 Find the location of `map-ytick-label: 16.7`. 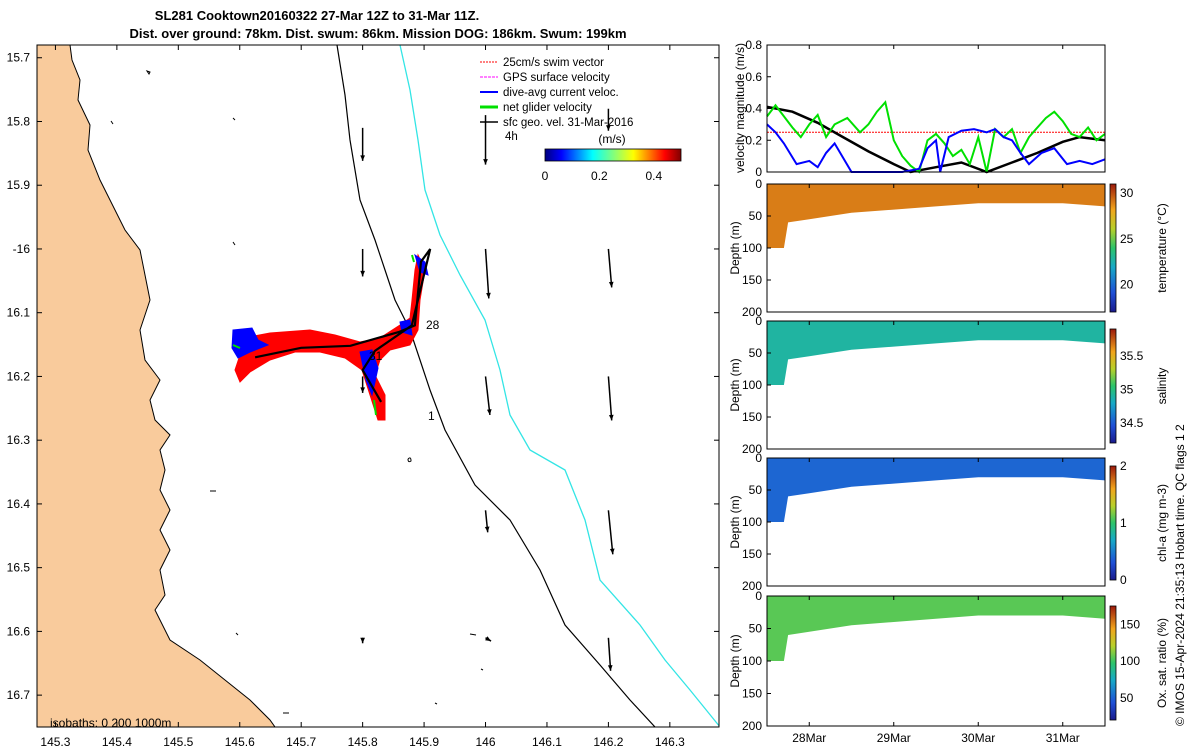

map-ytick-label: 16.7 is located at coordinates (19, 695).